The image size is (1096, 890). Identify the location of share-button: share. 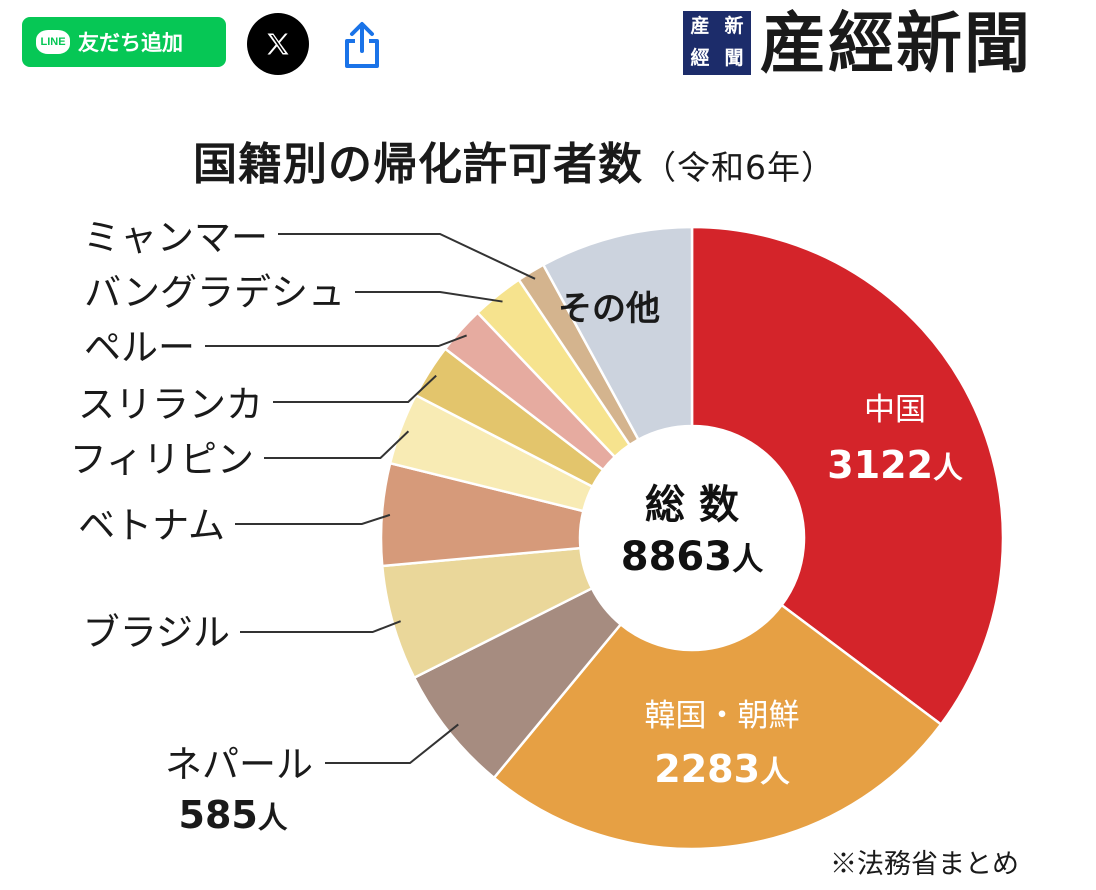
(362, 45).